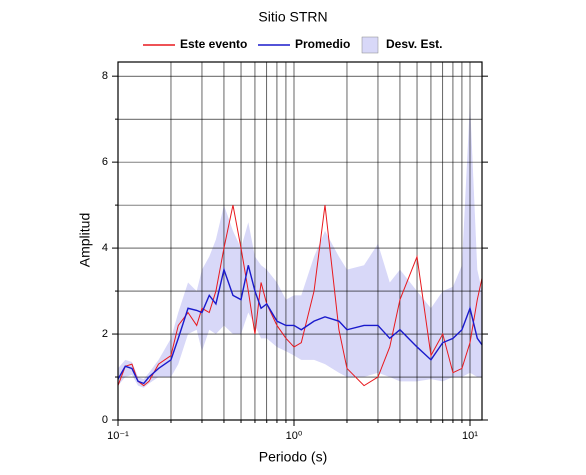 Image resolution: width=586 pixels, height=475 pixels. What do you see at coordinates (293, 457) in the screenshot?
I see `x-axis-label: Periodo (s)` at bounding box center [293, 457].